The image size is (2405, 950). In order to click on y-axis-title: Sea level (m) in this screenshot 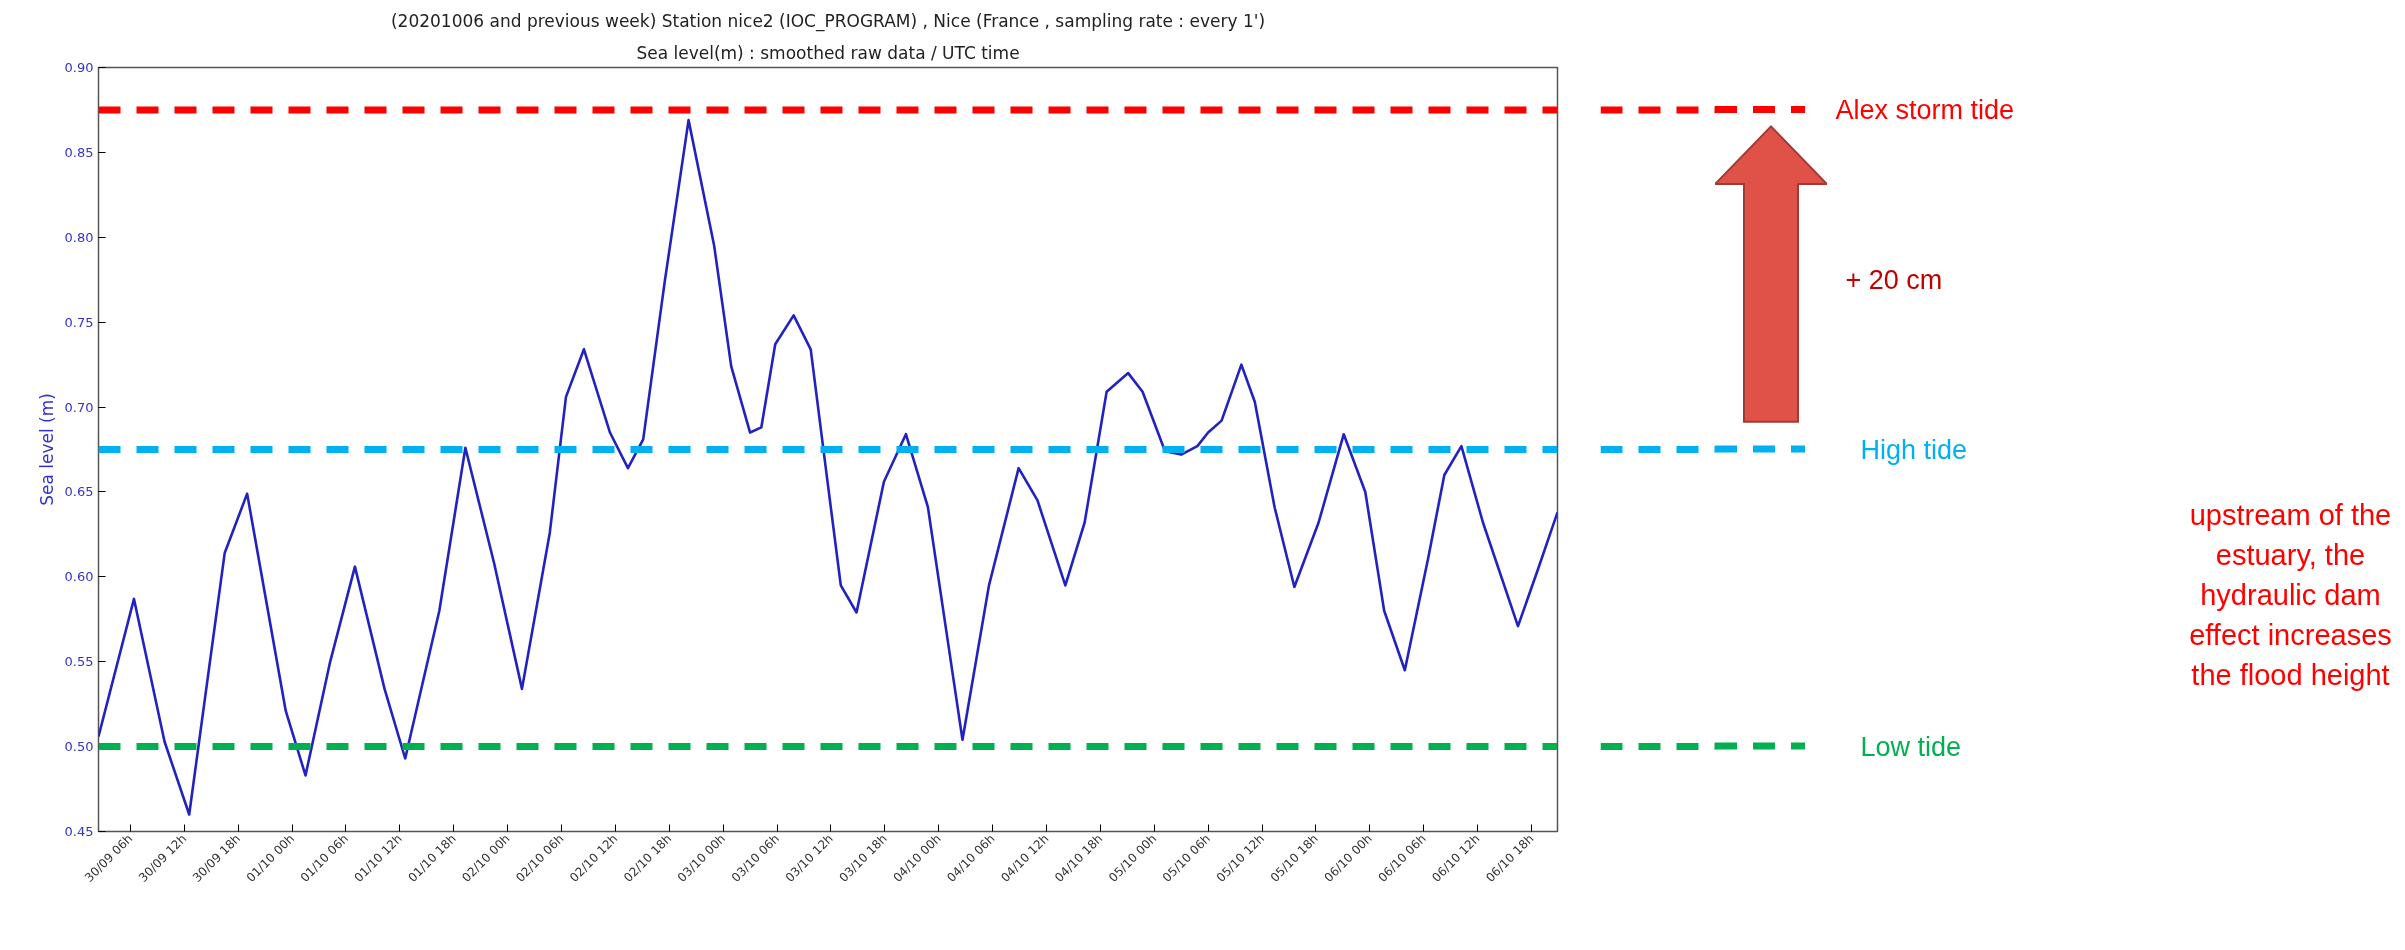, I will do `click(46, 449)`.